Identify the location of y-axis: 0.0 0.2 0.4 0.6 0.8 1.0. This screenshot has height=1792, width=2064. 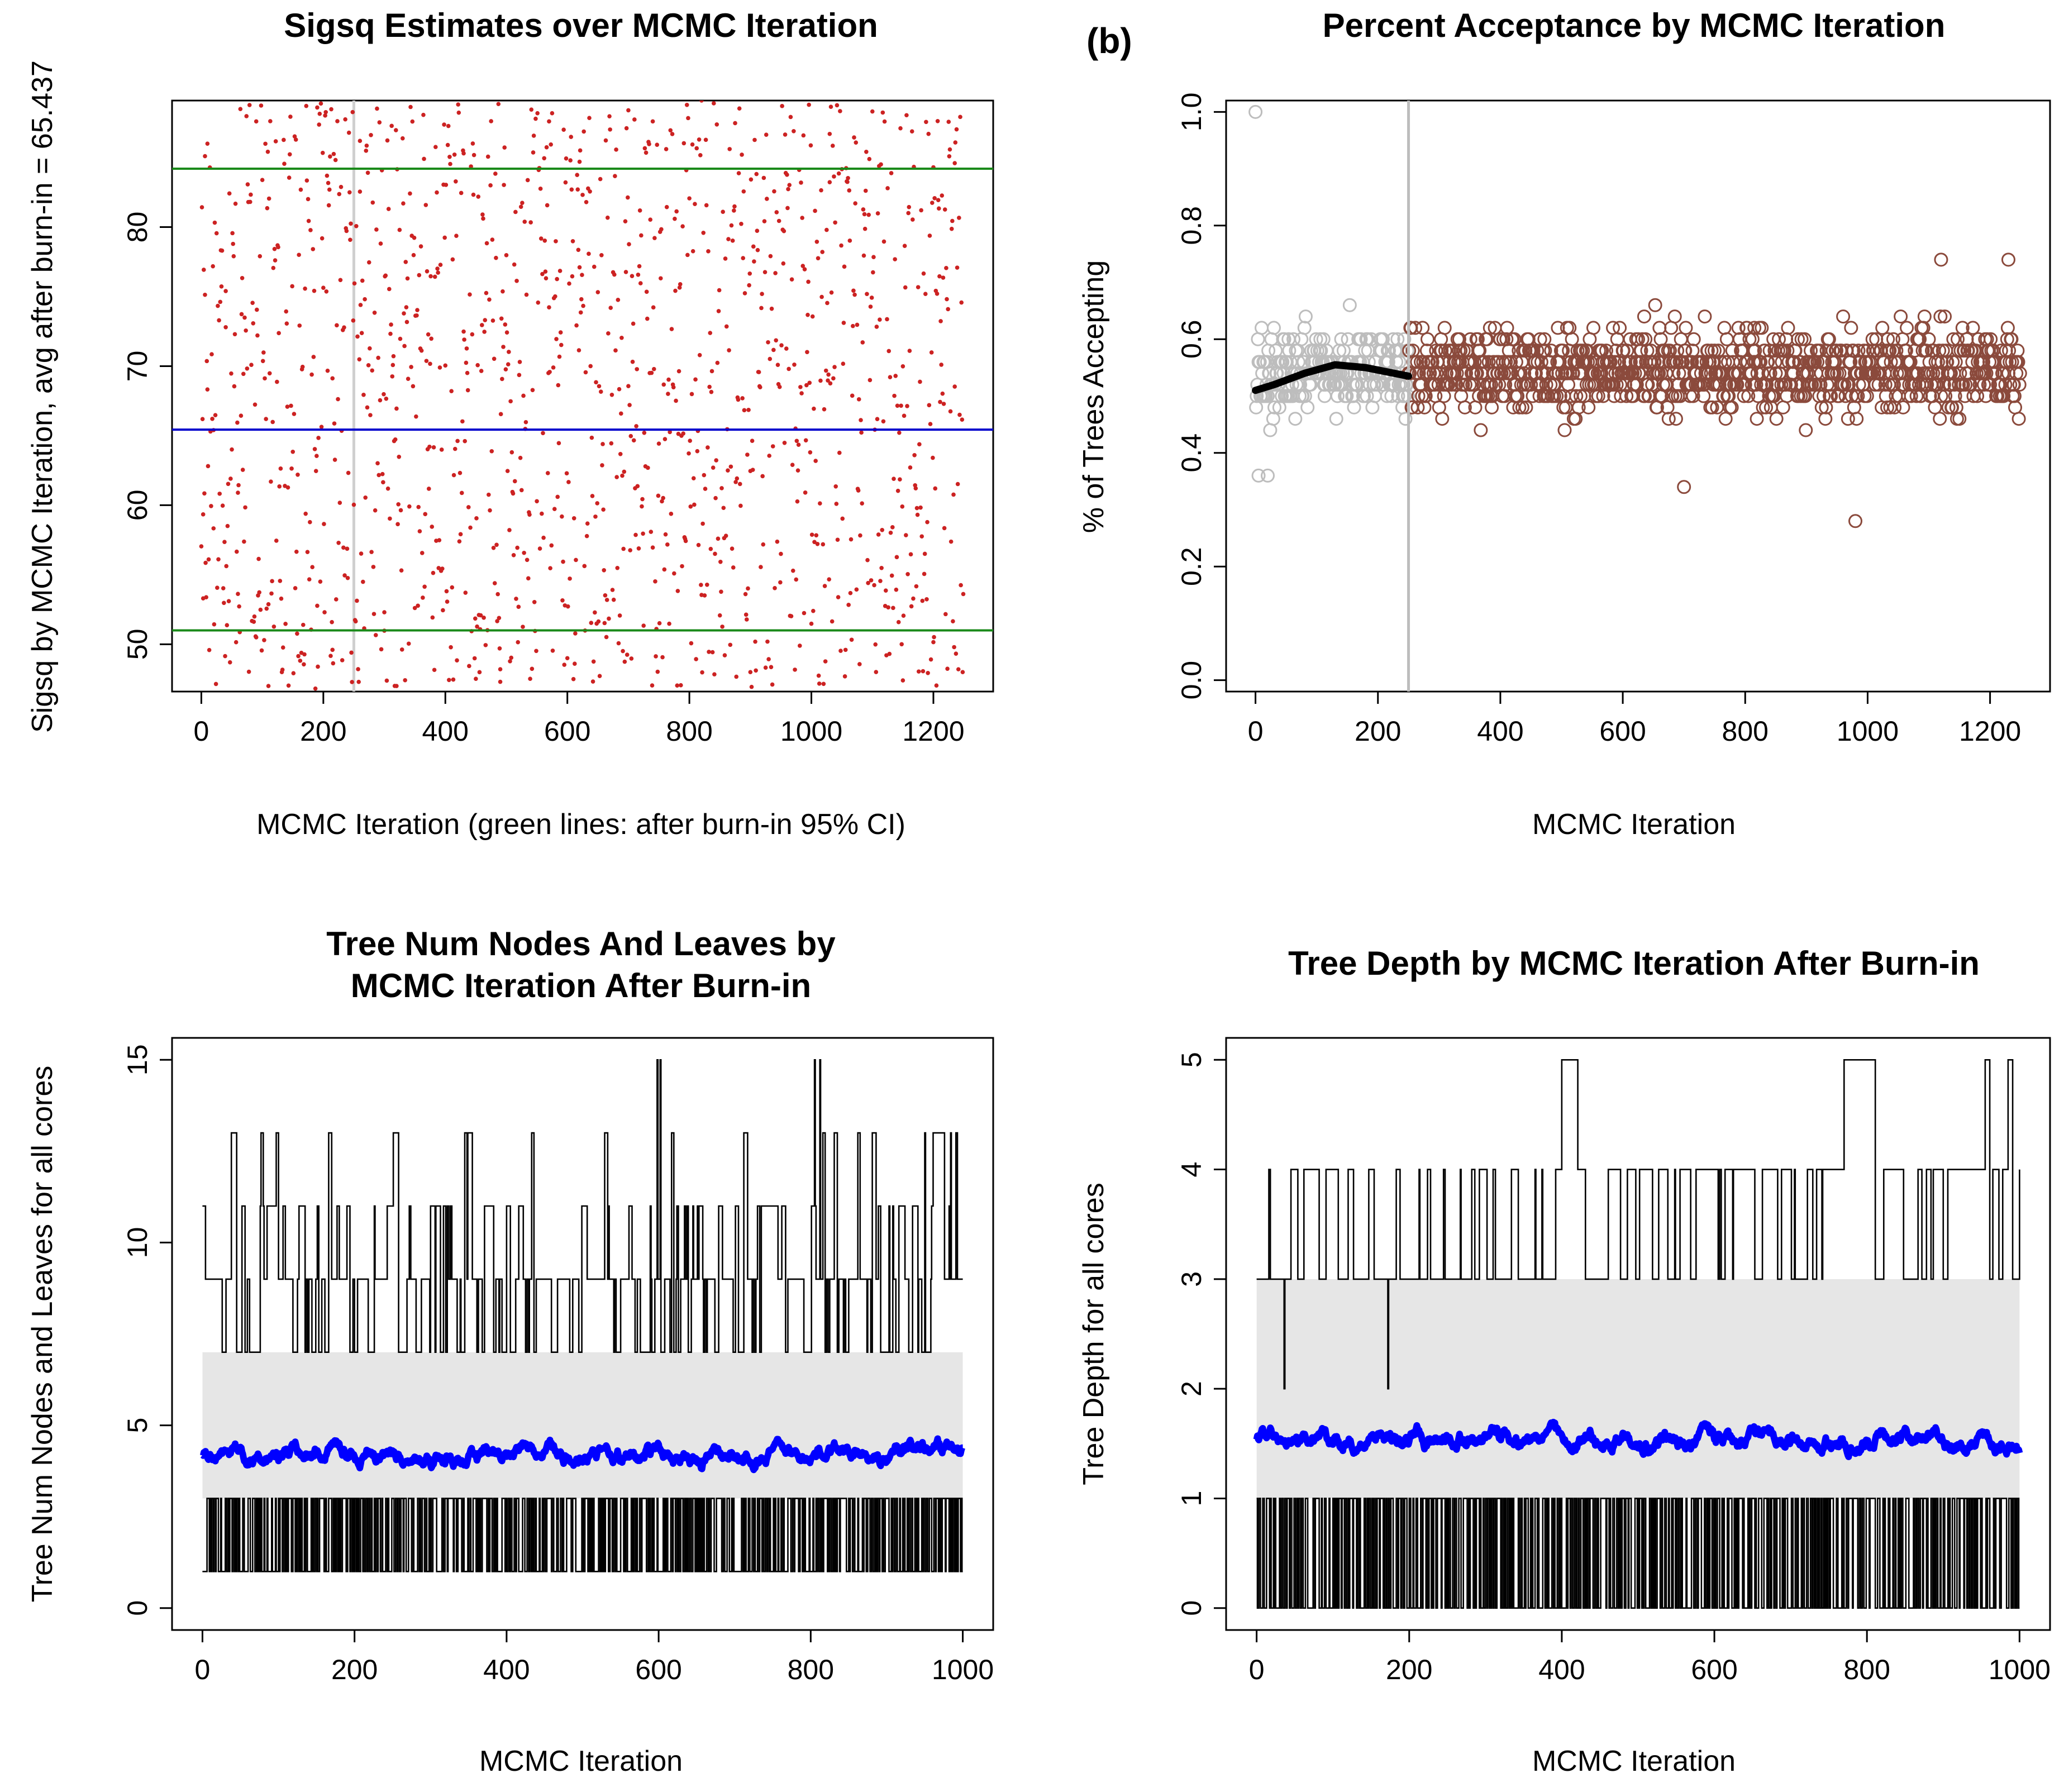
(1201, 396).